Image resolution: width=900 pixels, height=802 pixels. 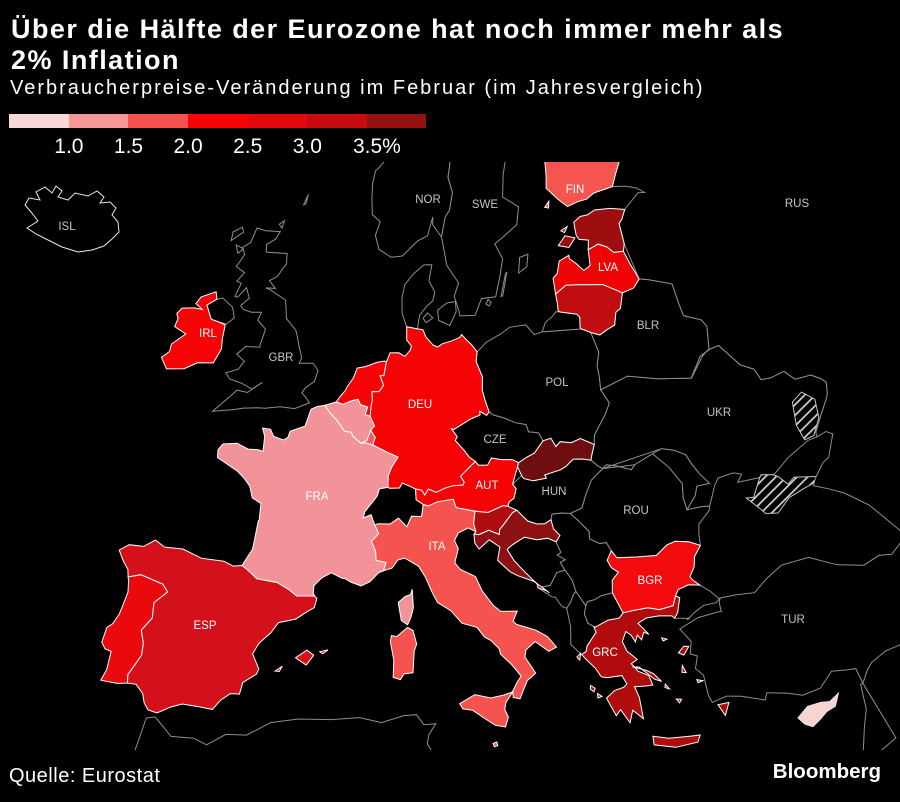 I want to click on svg-text: HUN, so click(x=554, y=492).